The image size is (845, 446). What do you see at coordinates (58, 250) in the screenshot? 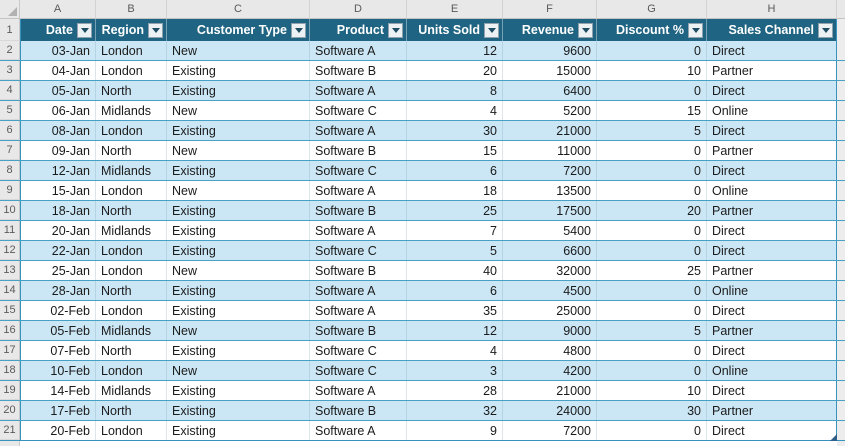
I see `cell-A12: 22-Jan` at bounding box center [58, 250].